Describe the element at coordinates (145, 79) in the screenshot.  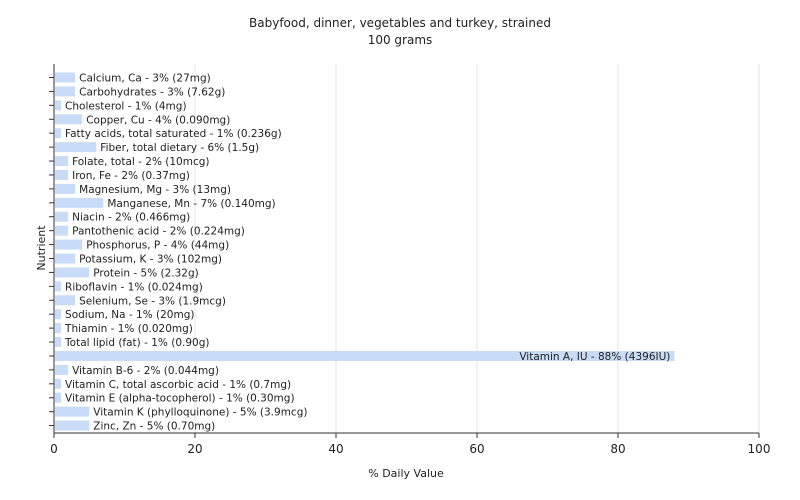
I see `bar-label: Calcium, Ca - 3% (27mg)` at that location.